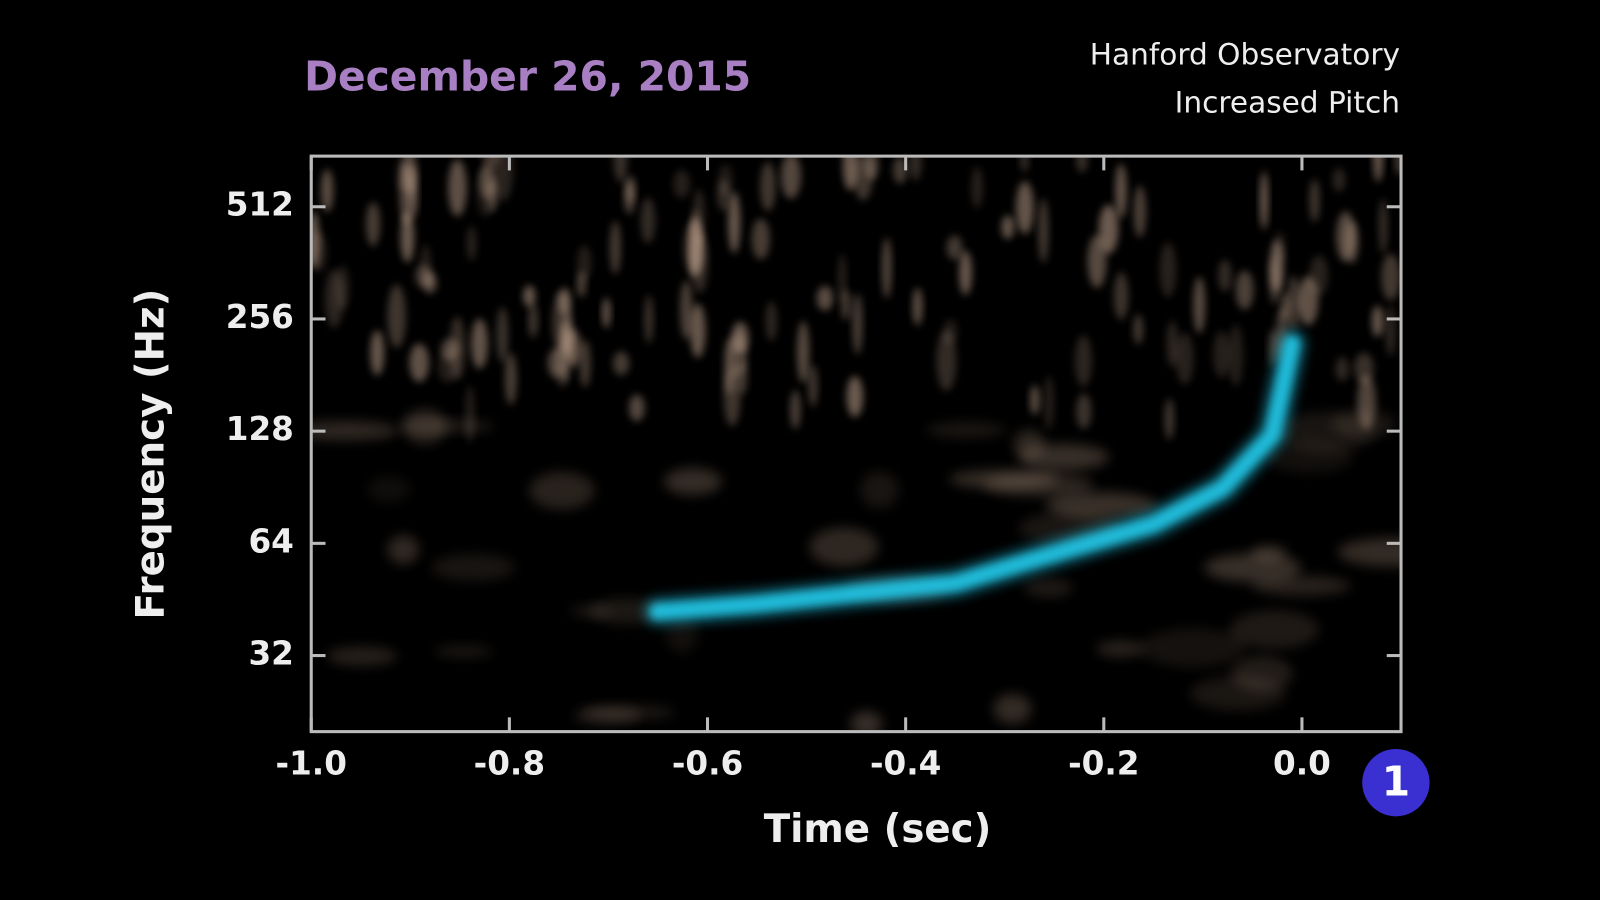 Image resolution: width=1600 pixels, height=900 pixels. Describe the element at coordinates (1245, 55) in the screenshot. I see `annotation: Hanford Observatory` at that location.